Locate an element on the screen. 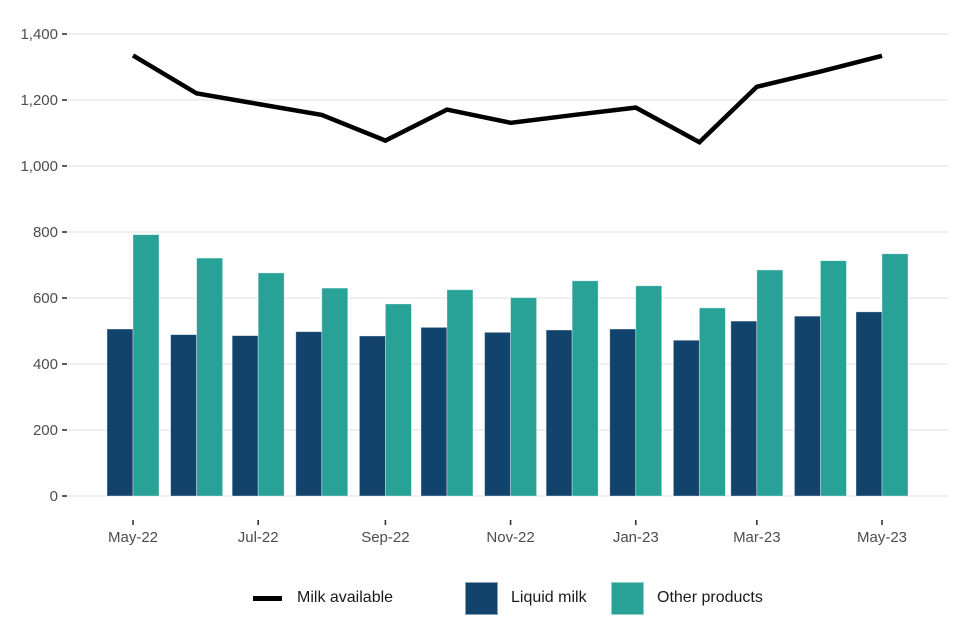 Image resolution: width=960 pixels, height=640 pixels. x-tick-label: Sep-22 is located at coordinates (385, 537).